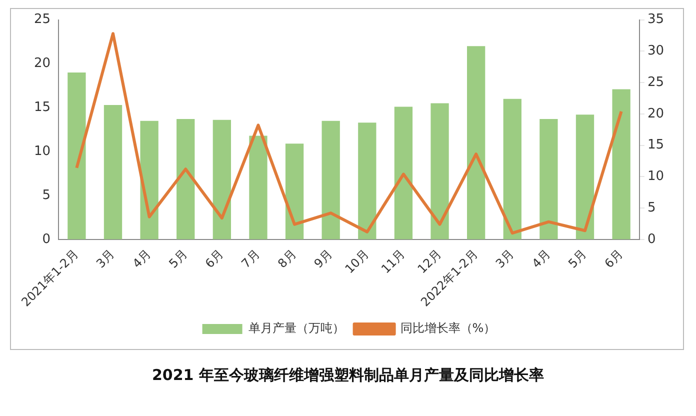 The width and height of the screenshot is (696, 416). What do you see at coordinates (655, 20) in the screenshot?
I see `y2-tick-label: 35` at bounding box center [655, 20].